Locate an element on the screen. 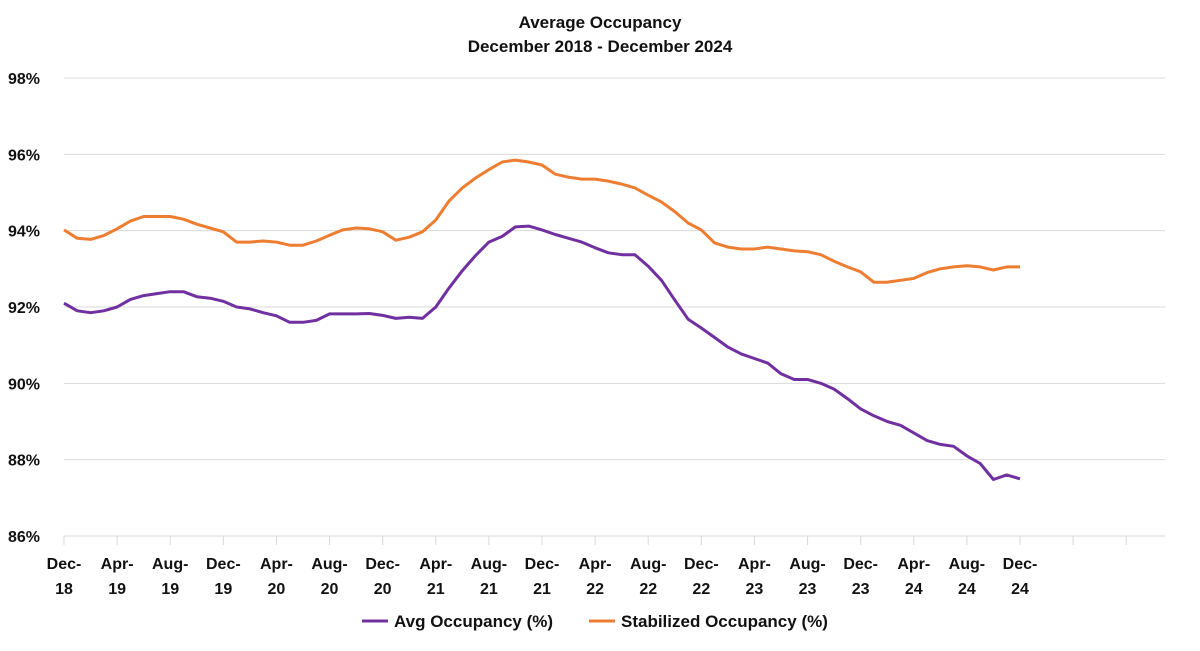 Image resolution: width=1200 pixels, height=651 pixels. chart-subtitle: December 2018 - December 2024 is located at coordinates (600, 46).